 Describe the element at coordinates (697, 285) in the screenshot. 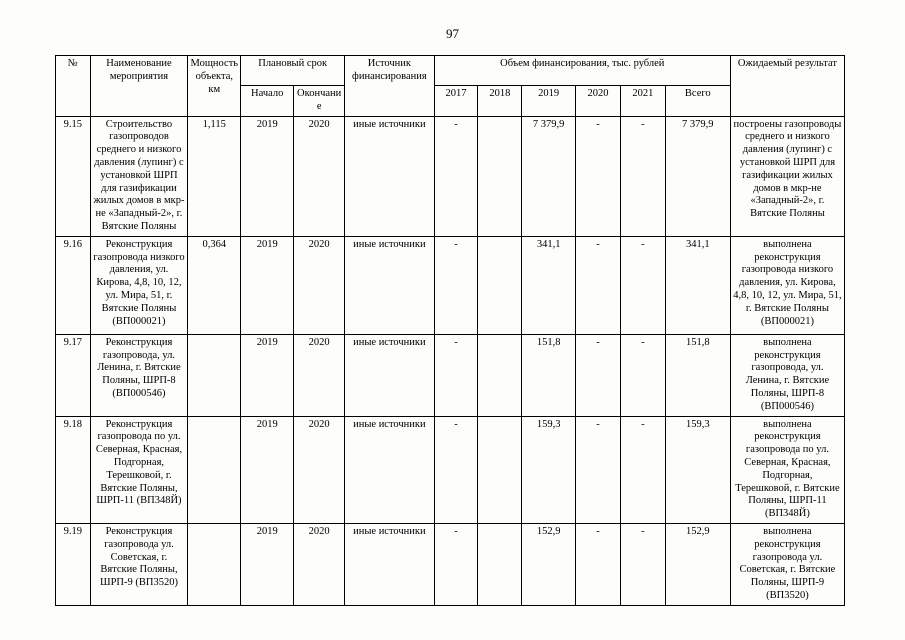

I see `cell-total: 341,1` at that location.